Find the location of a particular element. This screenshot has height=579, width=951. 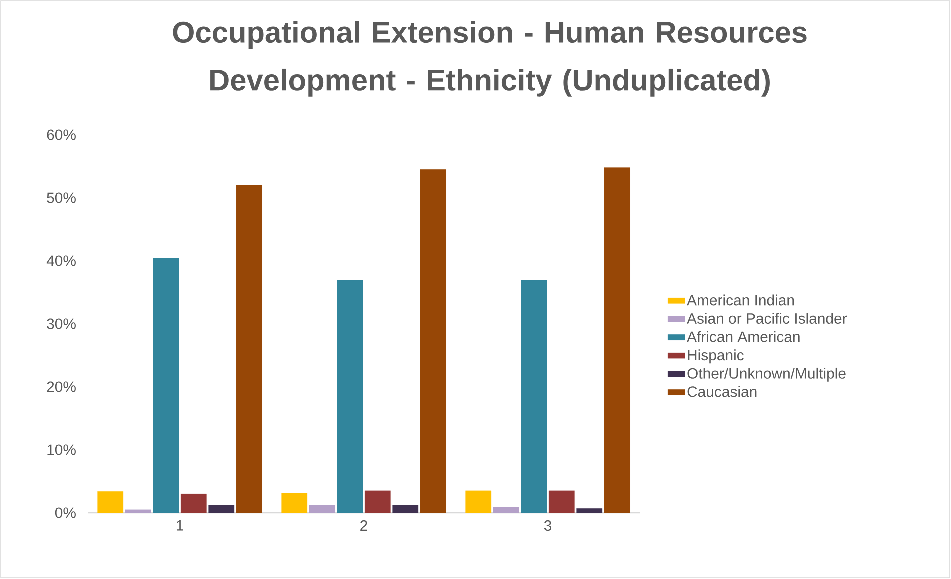

y-tick-label: 30% is located at coordinates (61, 324).